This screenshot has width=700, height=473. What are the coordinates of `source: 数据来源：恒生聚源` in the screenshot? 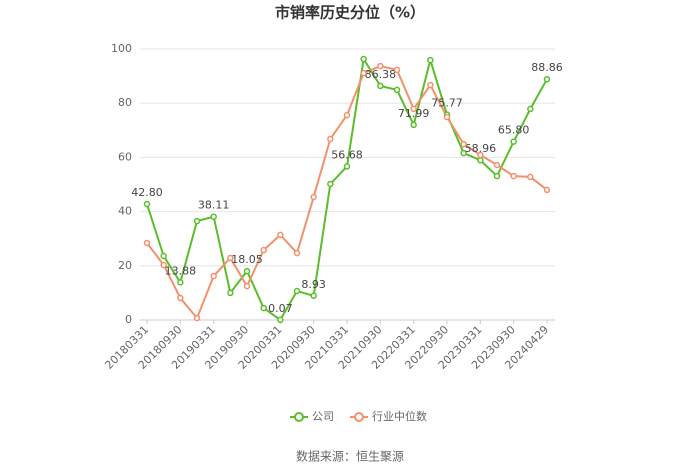 It's located at (350, 456).